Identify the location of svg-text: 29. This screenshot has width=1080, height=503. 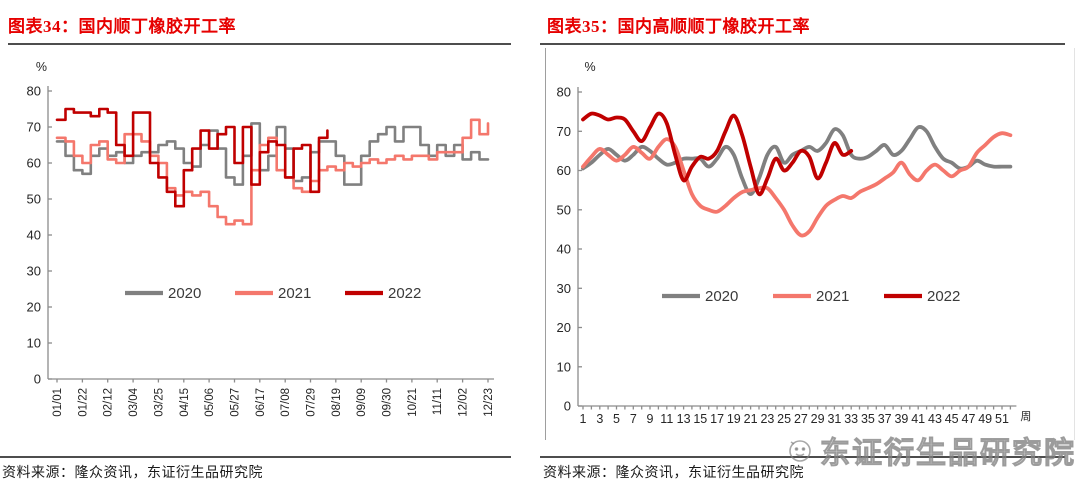
(818, 419).